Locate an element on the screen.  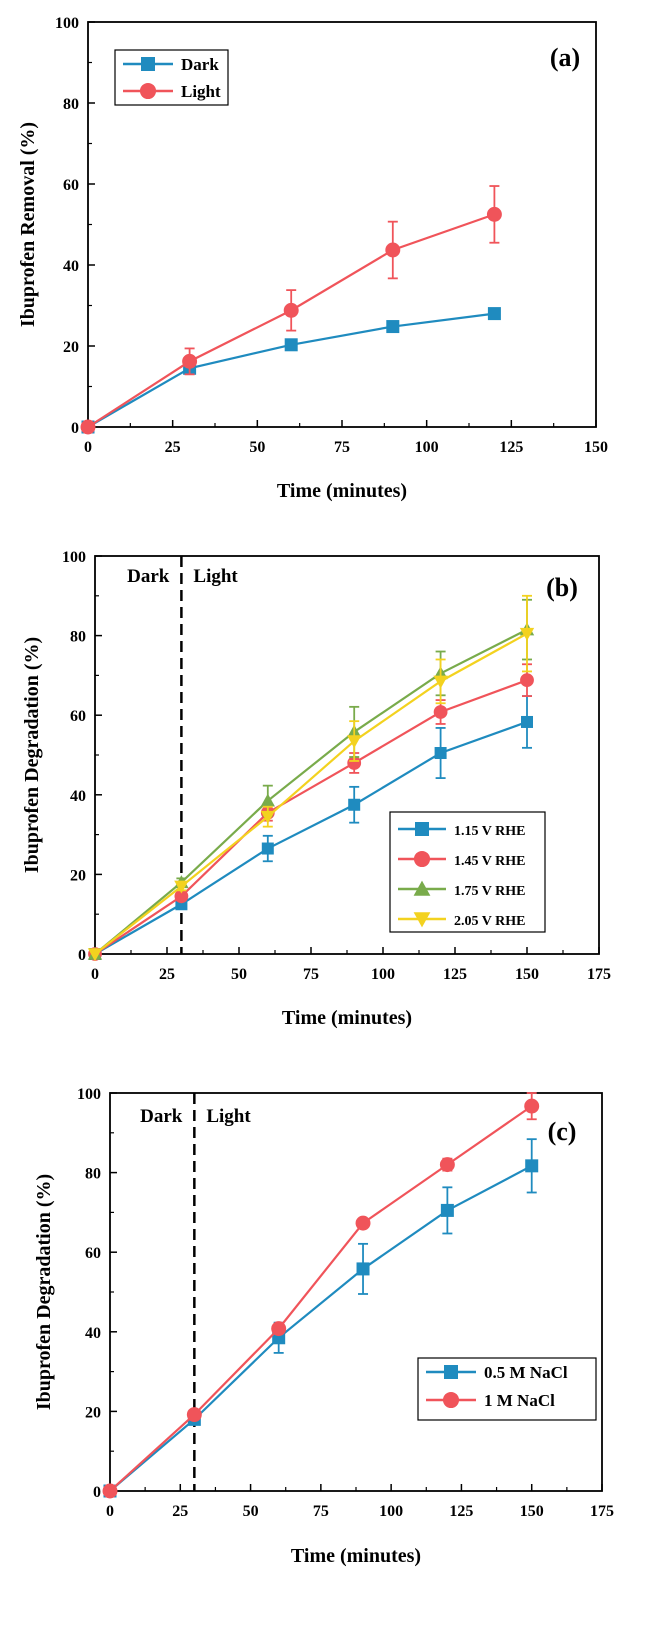
legend-entry: 1.15 V RHE is located at coordinates (489, 831).